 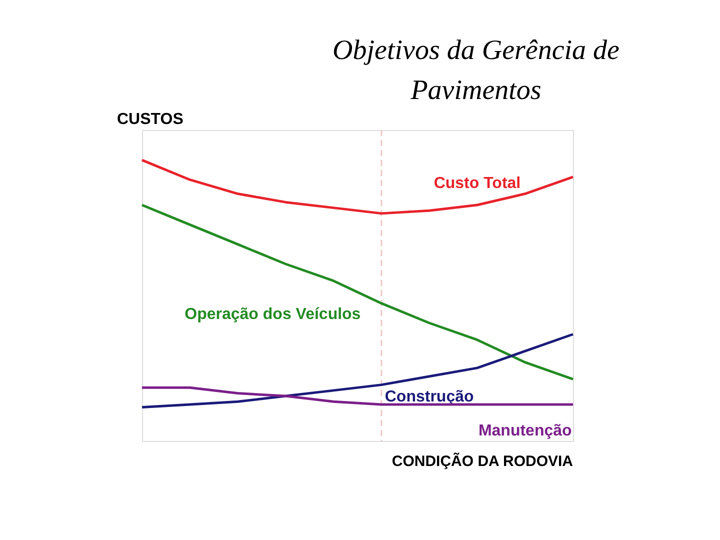 What do you see at coordinates (272, 315) in the screenshot?
I see `series-label: Operação dos Veículos` at bounding box center [272, 315].